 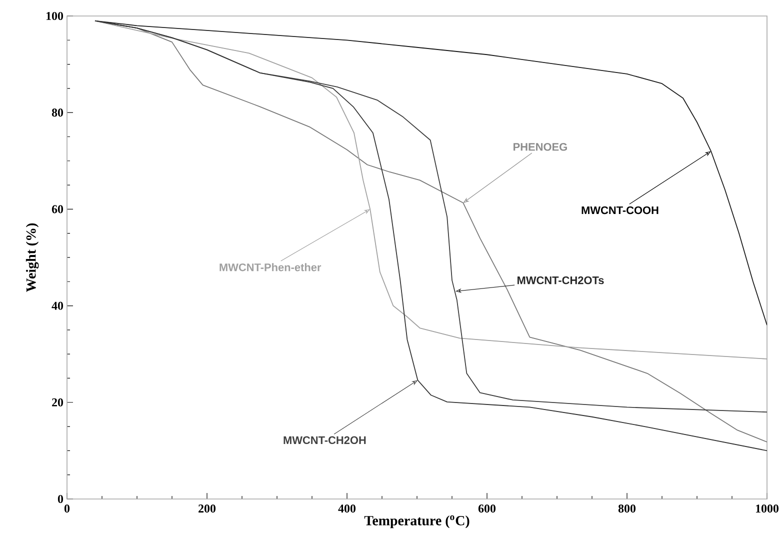 I want to click on x-tick-label: 800, so click(x=627, y=508).